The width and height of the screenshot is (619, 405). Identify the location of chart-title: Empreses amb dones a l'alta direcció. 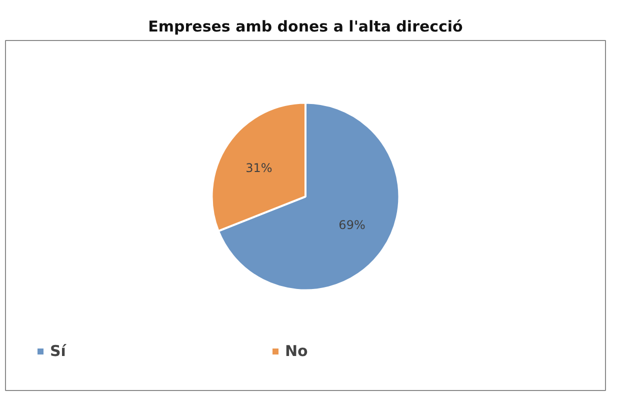
(305, 27).